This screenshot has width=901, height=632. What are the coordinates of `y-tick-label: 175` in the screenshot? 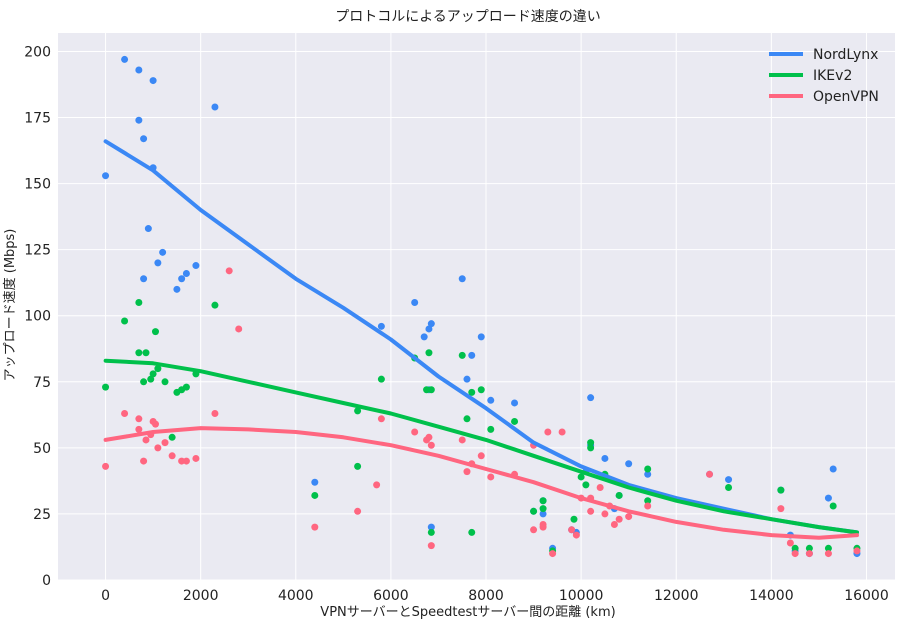 It's located at (37, 119).